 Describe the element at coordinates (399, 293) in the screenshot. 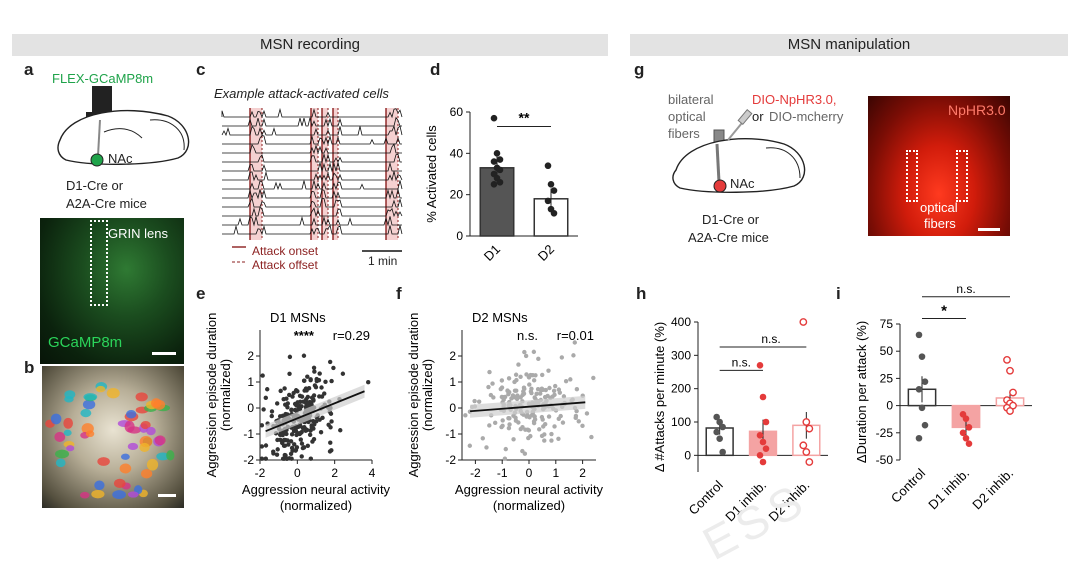

I see `panel-label-f: f` at that location.